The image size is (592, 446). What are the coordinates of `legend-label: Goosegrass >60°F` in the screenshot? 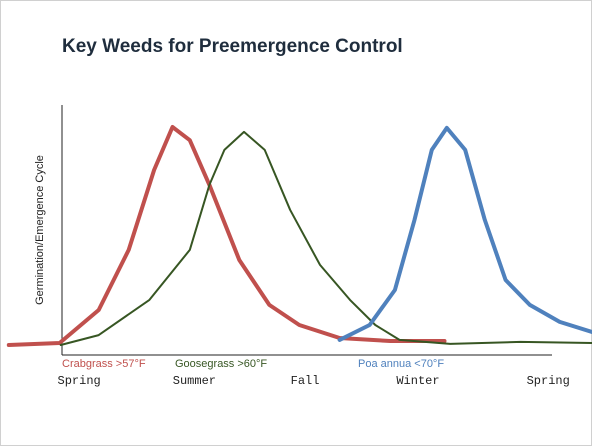 It's located at (221, 364).